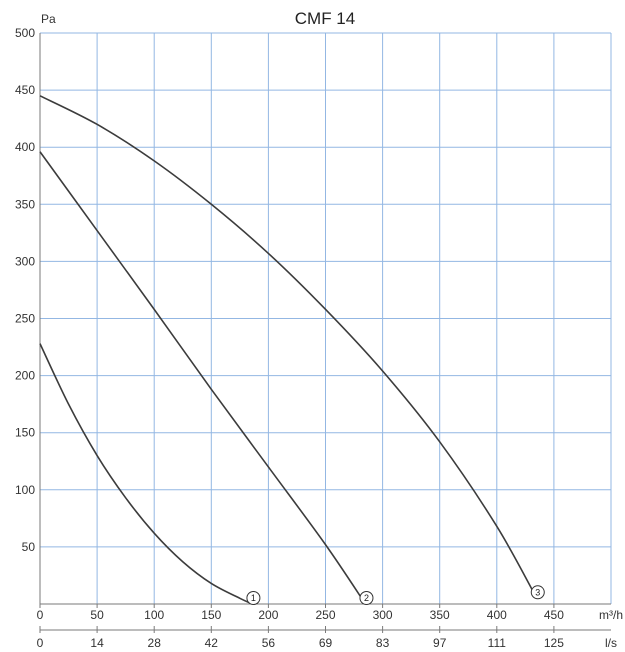 The image size is (625, 652). What do you see at coordinates (554, 615) in the screenshot?
I see `x-tick-label: 450` at bounding box center [554, 615].